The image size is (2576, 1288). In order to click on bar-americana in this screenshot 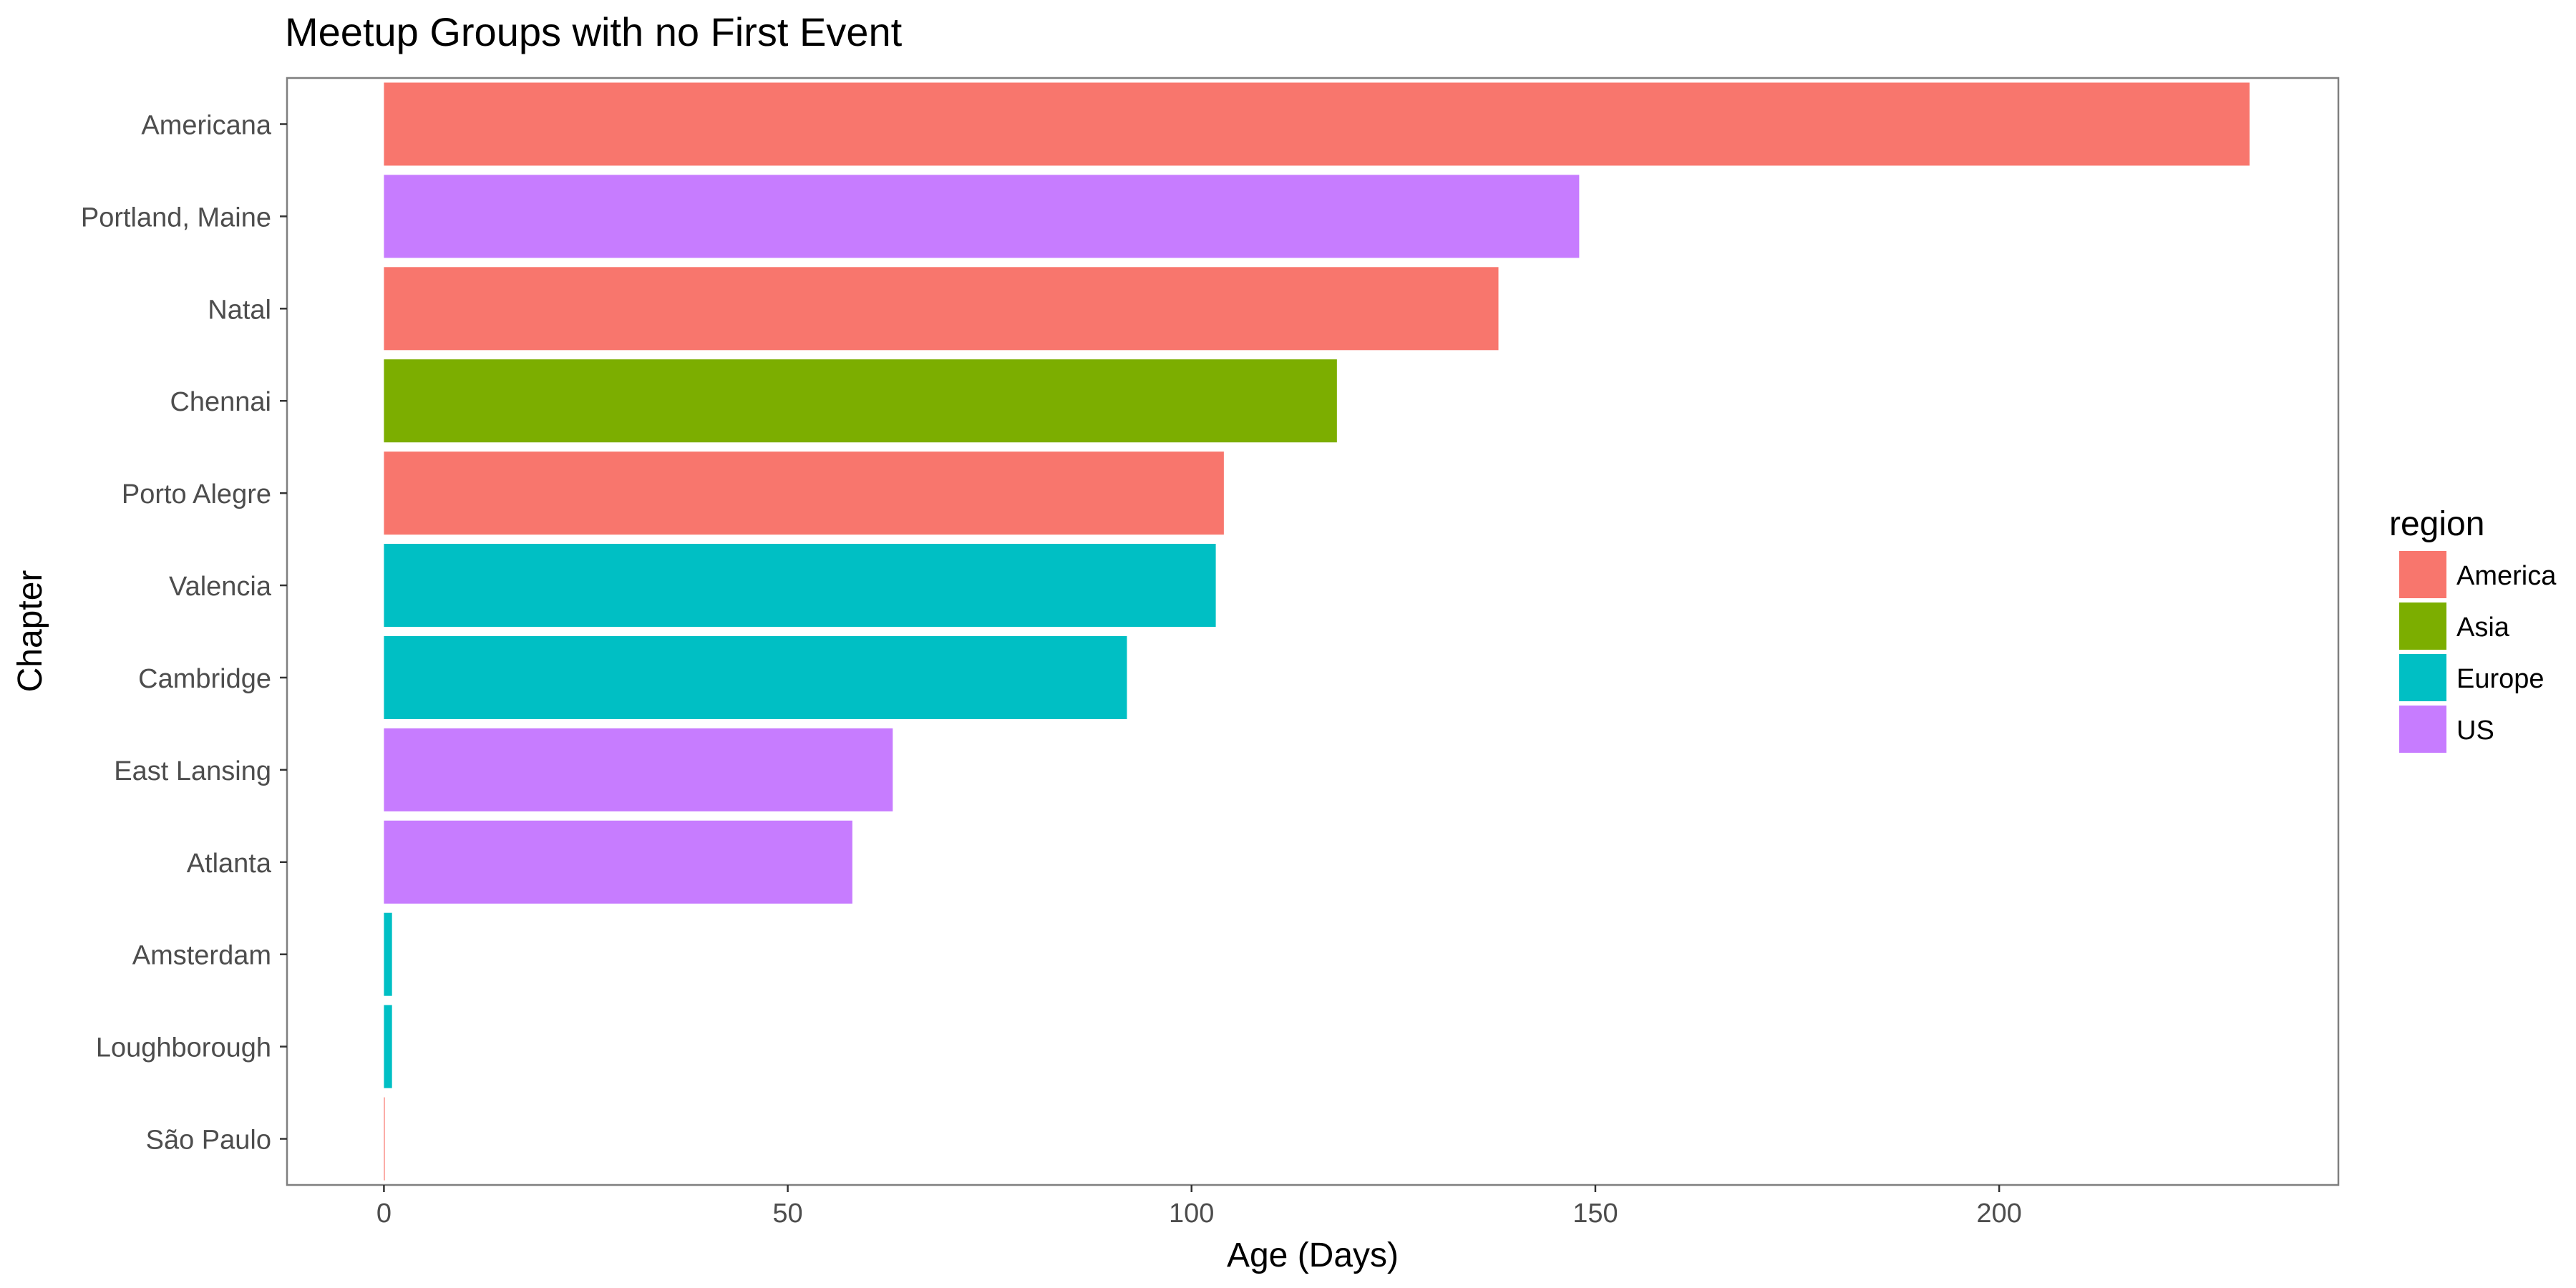, I will do `click(1317, 124)`.